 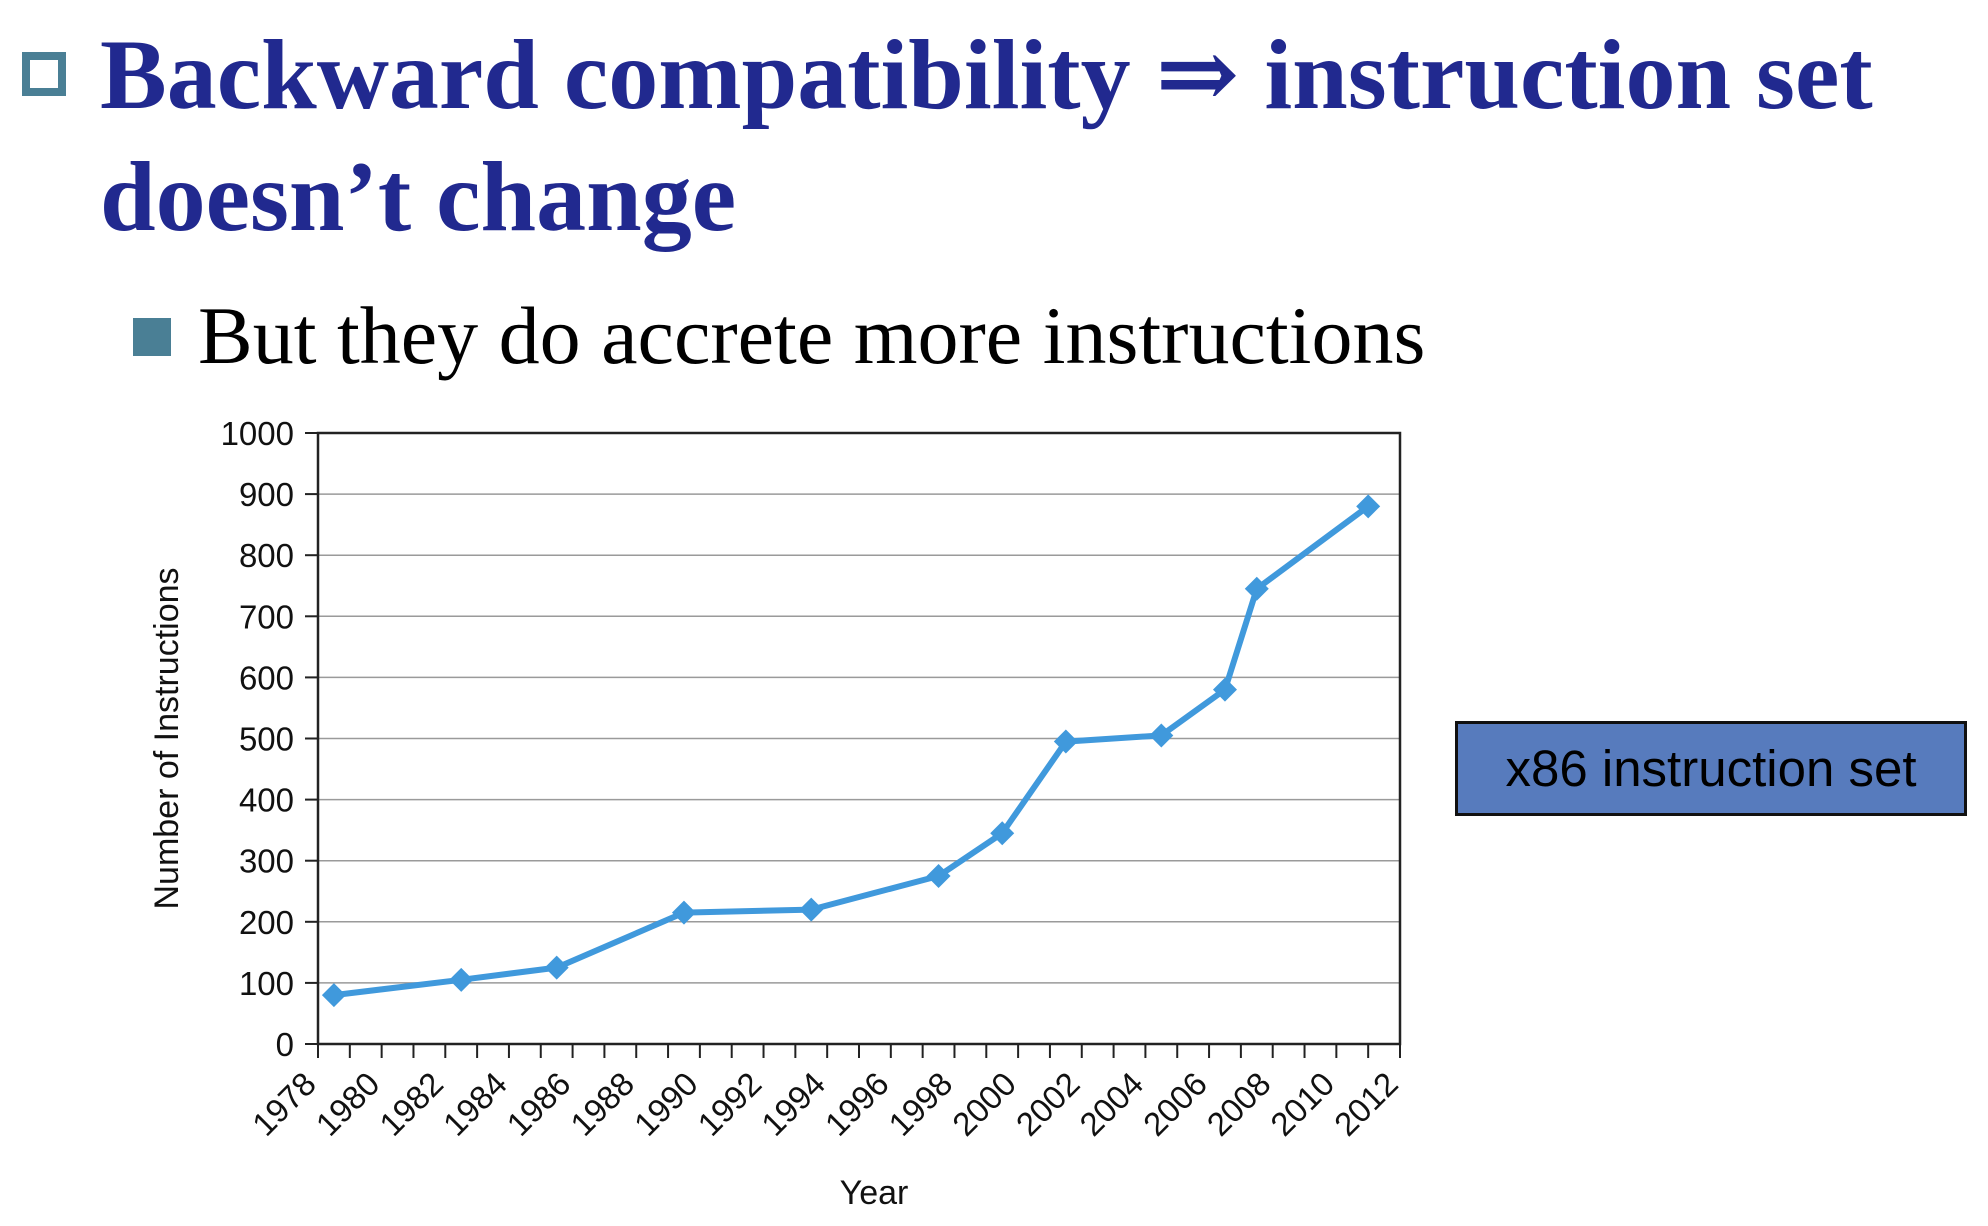 What do you see at coordinates (411, 1104) in the screenshot?
I see `x-tick-label: 1982` at bounding box center [411, 1104].